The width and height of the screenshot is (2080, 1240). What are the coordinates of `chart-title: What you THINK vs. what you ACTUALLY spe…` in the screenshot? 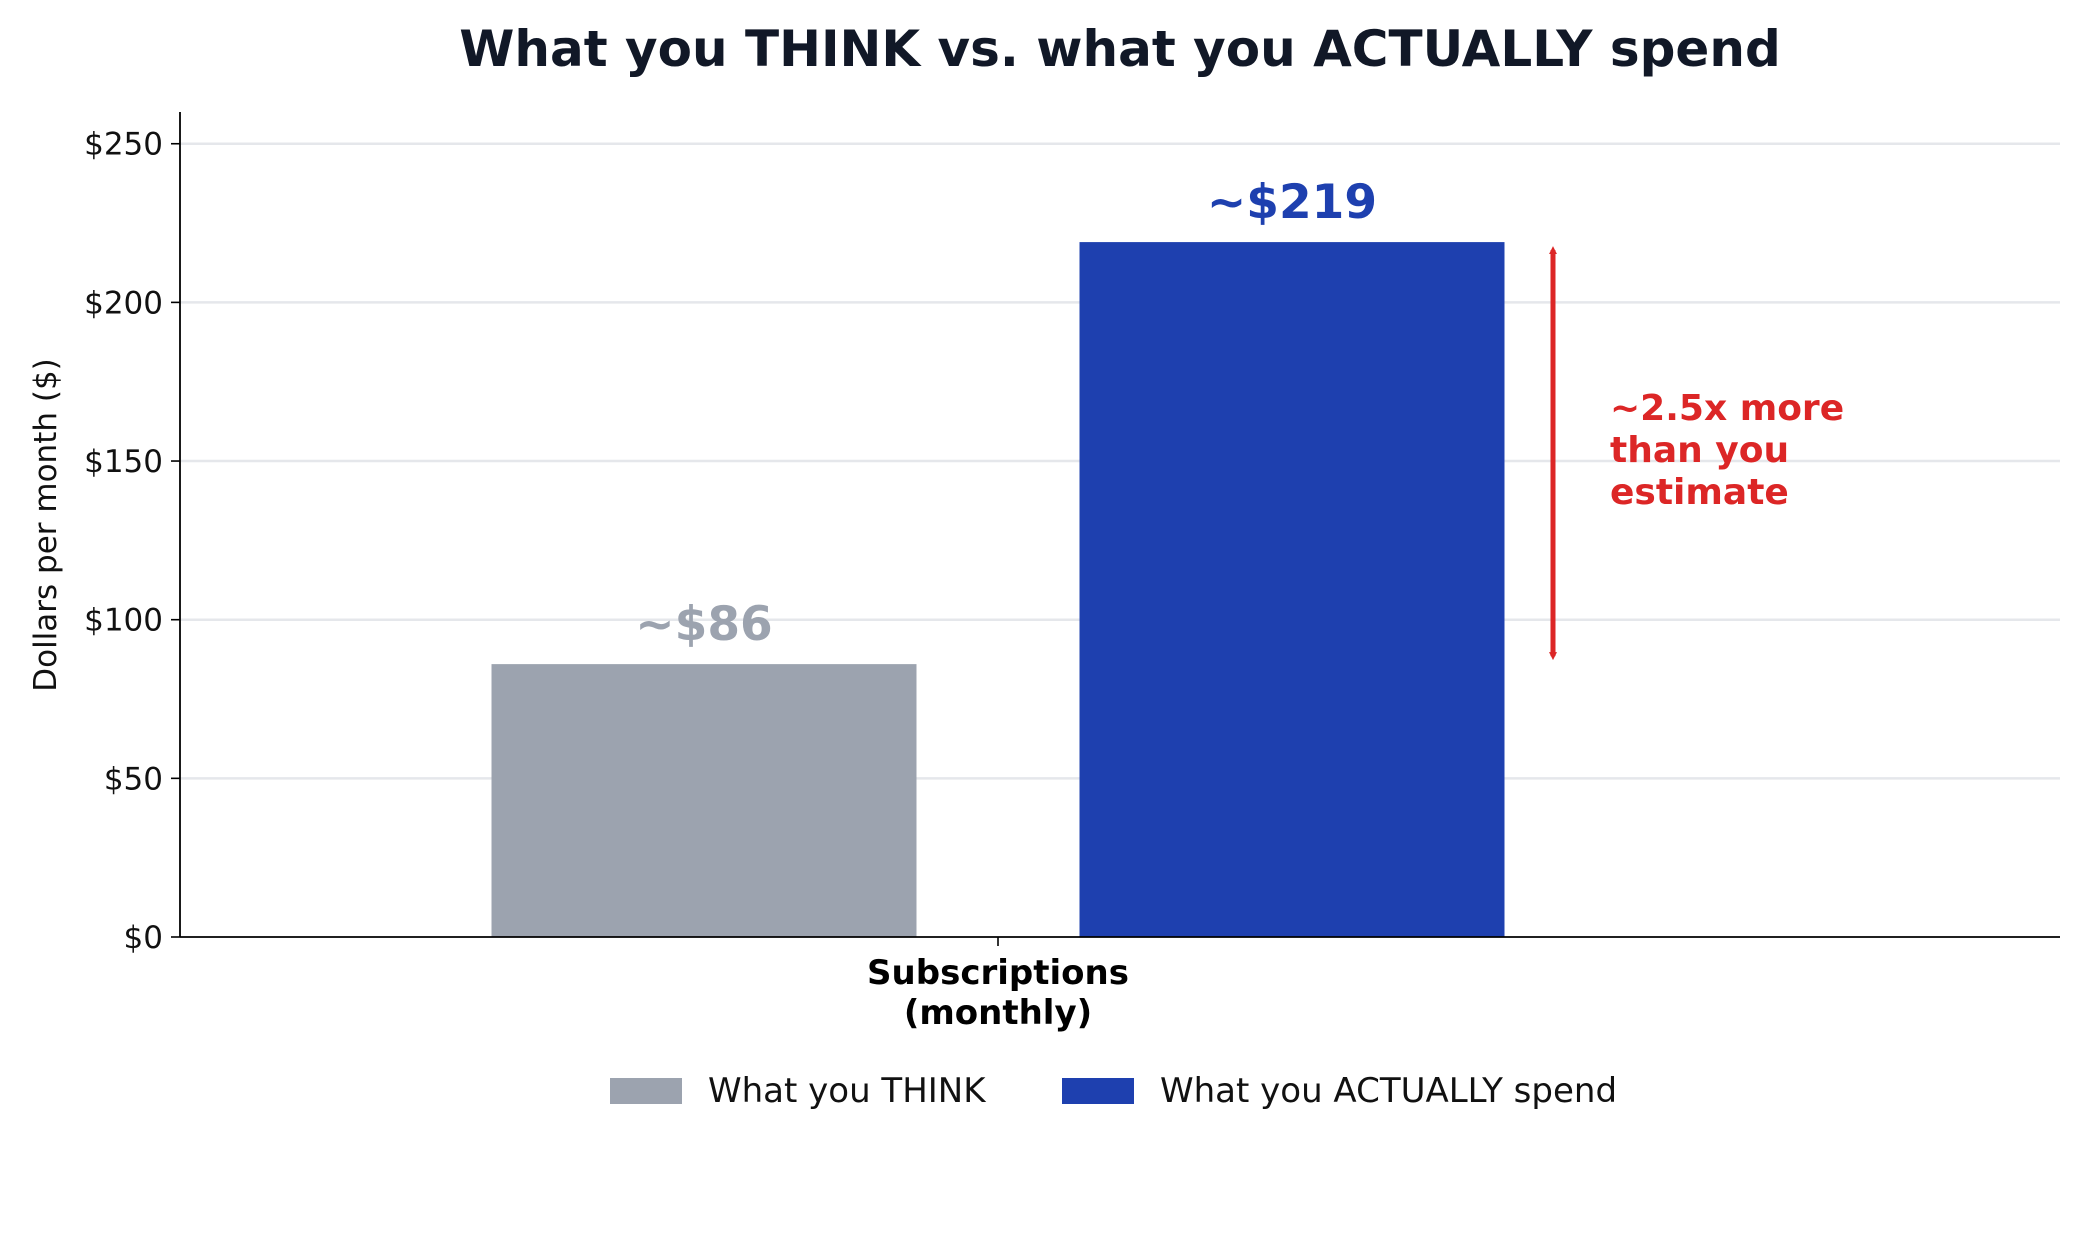 It's located at (1119, 49).